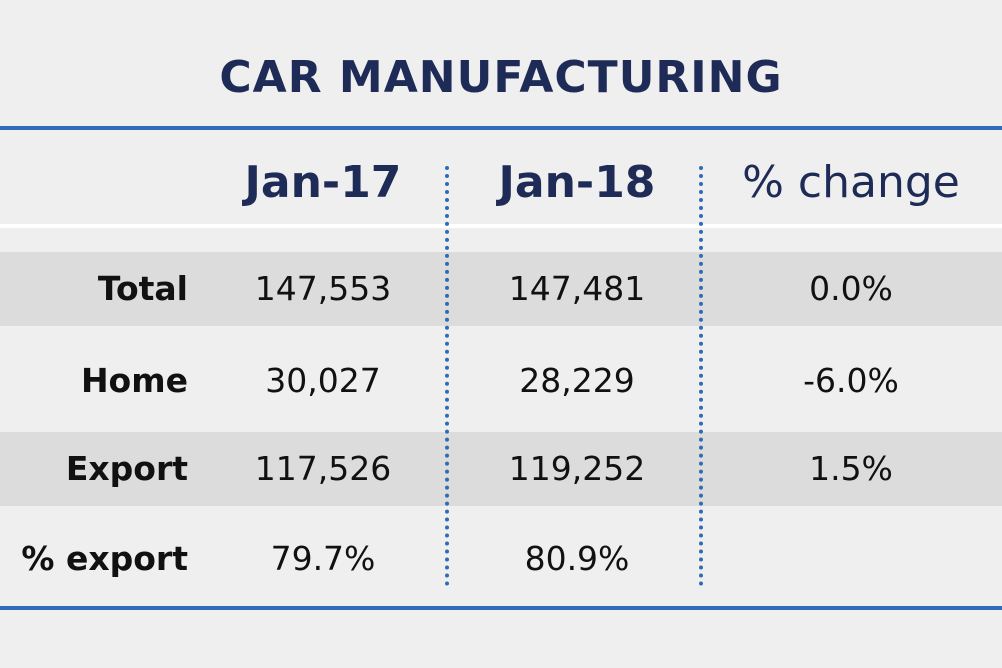  What do you see at coordinates (501, 128) in the screenshot?
I see `top-rule` at bounding box center [501, 128].